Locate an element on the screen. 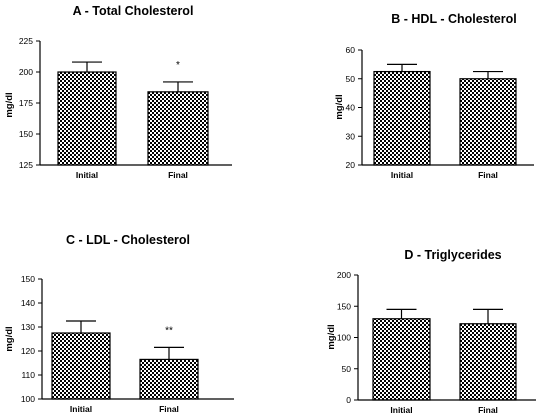  y-tick-label: 120 is located at coordinates (28, 351).